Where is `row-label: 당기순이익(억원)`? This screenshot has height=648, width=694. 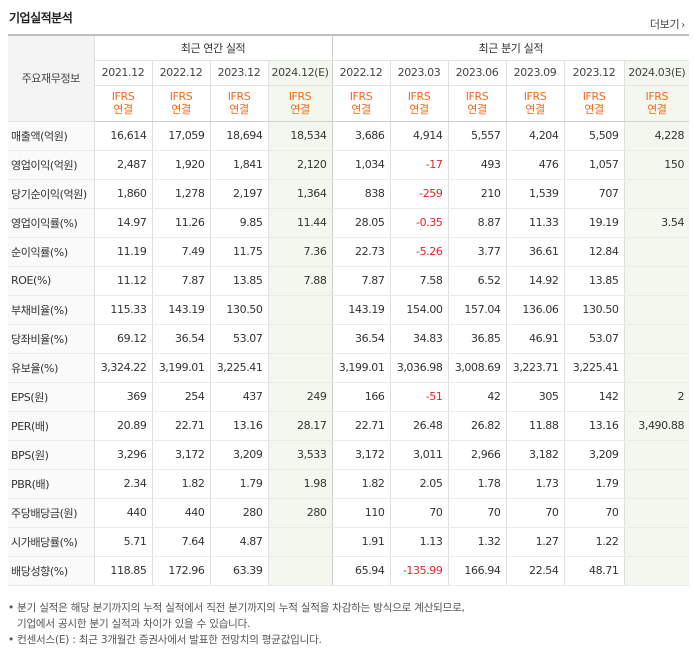 row-label: 당기순이익(억원) is located at coordinates (51, 194).